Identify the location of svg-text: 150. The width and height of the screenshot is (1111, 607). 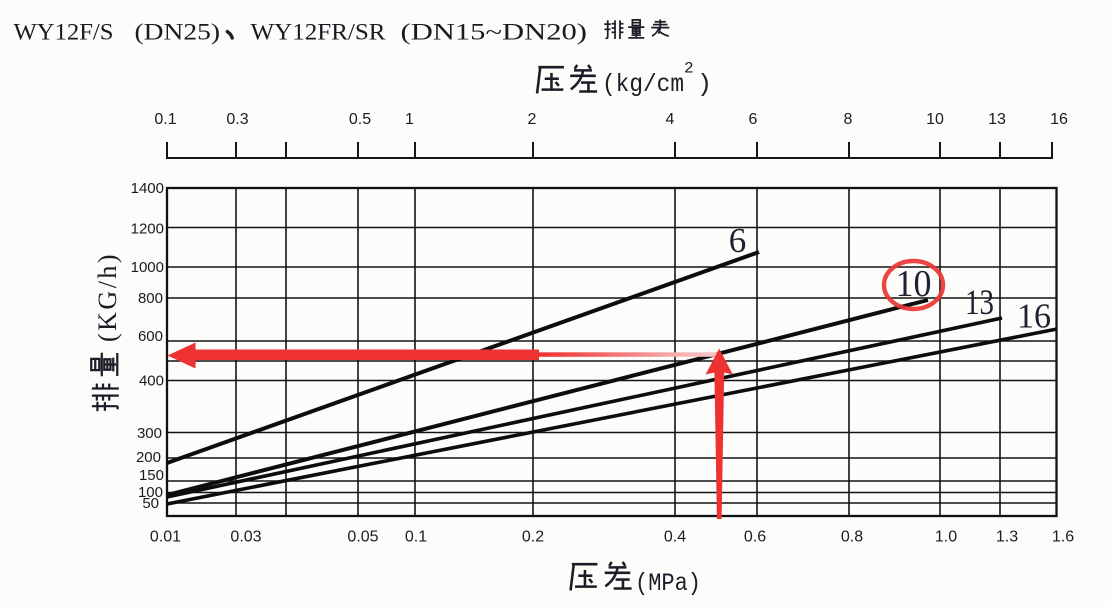
(151, 475).